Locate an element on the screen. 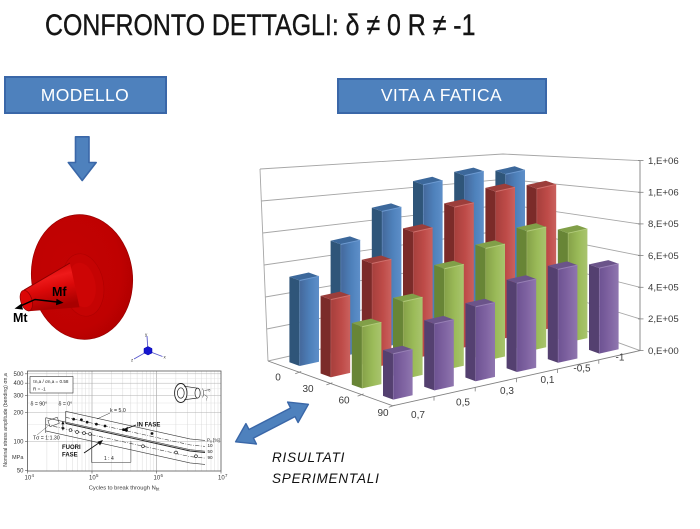  svg-text: 0,1 is located at coordinates (548, 380).